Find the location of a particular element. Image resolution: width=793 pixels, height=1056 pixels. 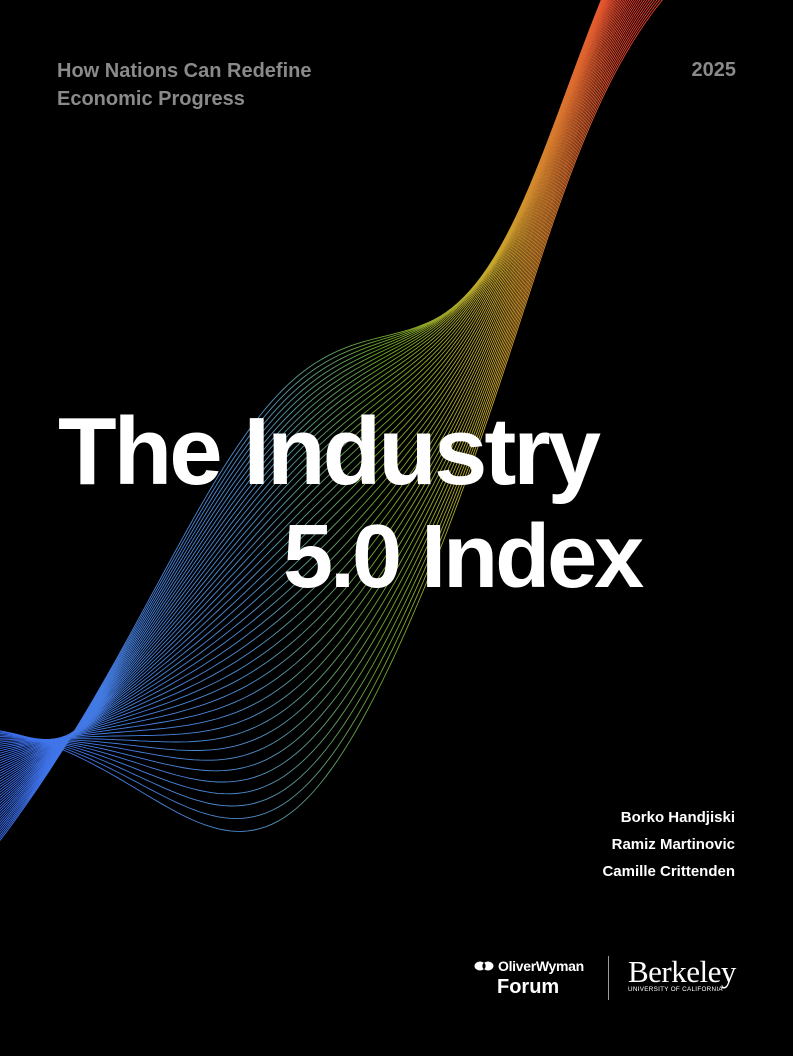

author-name: Camille Crittenden is located at coordinates (668, 871).